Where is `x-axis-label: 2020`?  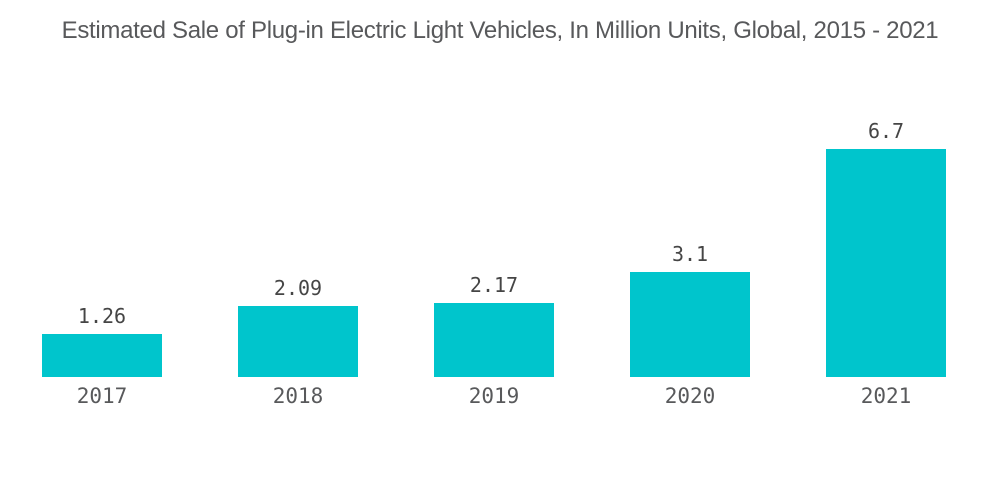
x-axis-label: 2020 is located at coordinates (690, 396).